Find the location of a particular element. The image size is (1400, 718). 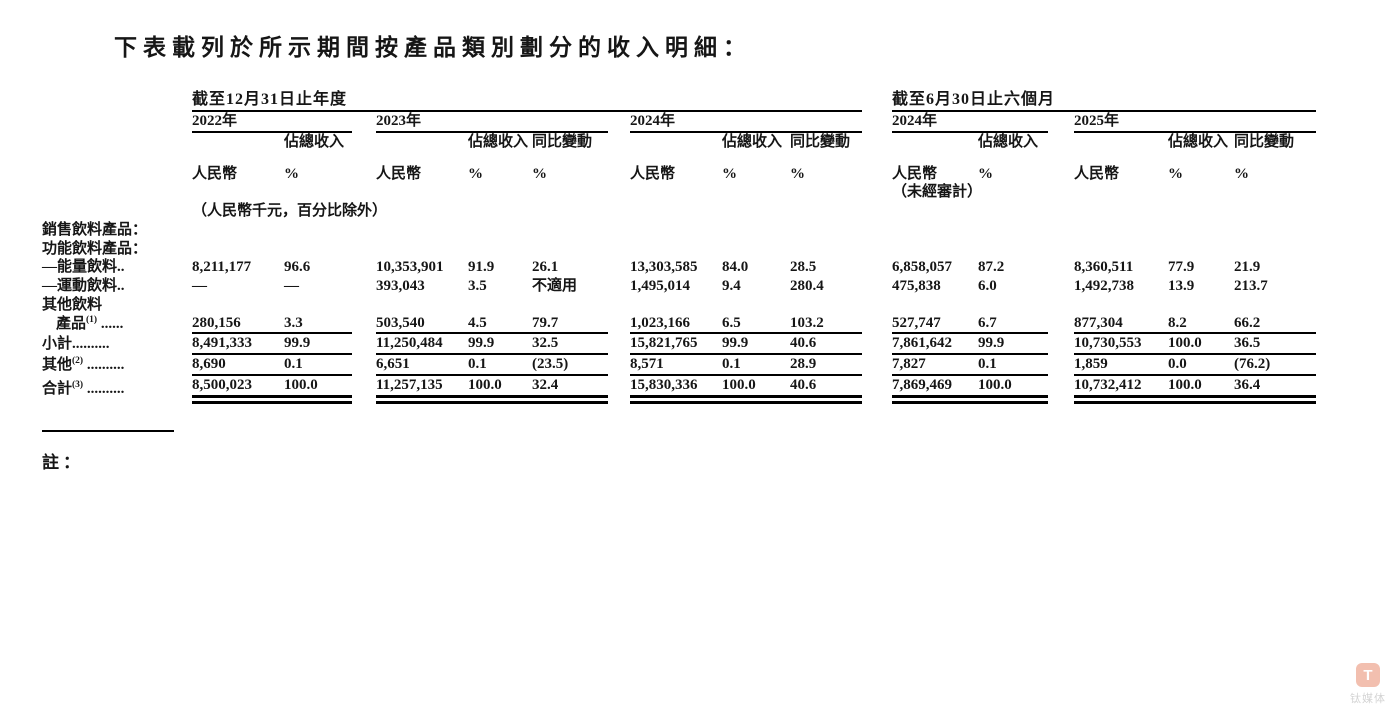

year-header-2024: 2024年 is located at coordinates (746, 122).